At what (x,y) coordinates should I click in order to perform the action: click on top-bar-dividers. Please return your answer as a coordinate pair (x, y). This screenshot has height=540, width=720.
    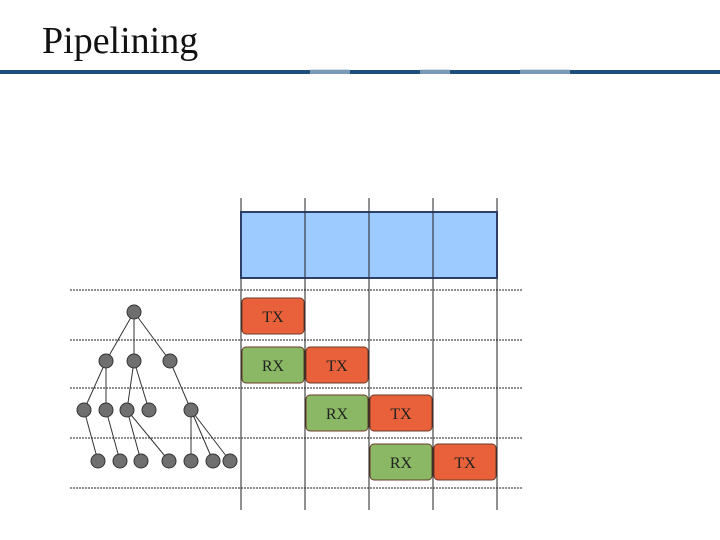
    Looking at the image, I should click on (369, 245).